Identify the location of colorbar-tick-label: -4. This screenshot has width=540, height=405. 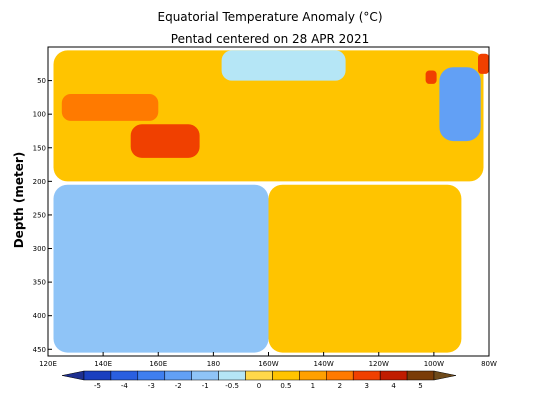
(125, 386).